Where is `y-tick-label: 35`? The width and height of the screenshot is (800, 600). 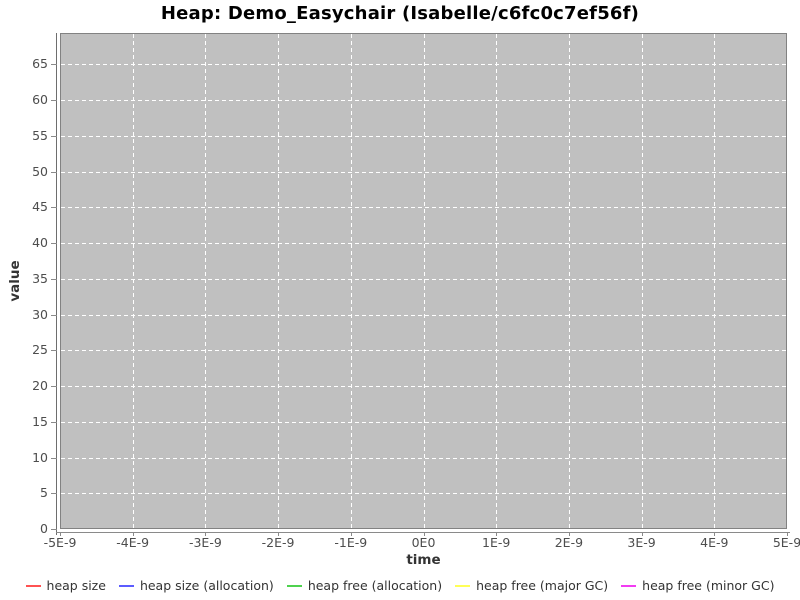
y-tick-label: 35 is located at coordinates (40, 278).